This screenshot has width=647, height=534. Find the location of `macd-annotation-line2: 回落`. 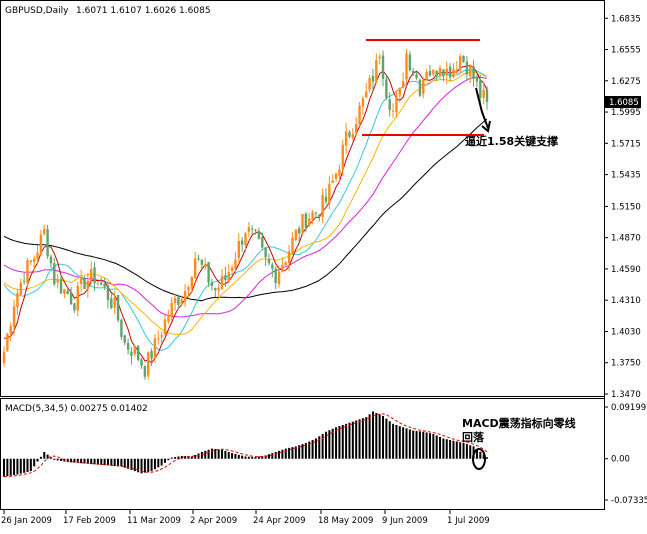

macd-annotation-line2: 回落 is located at coordinates (473, 437).